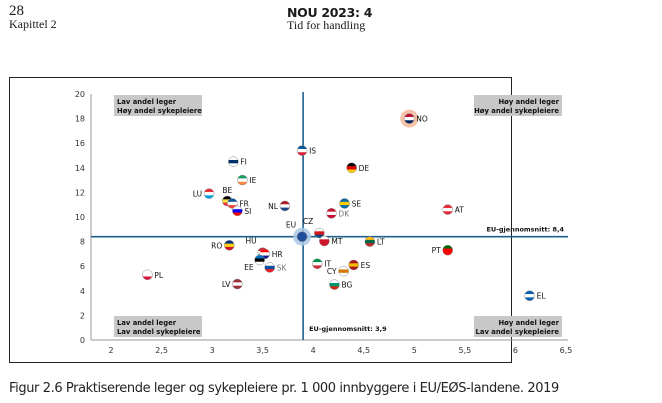 This screenshot has height=403, width=662. What do you see at coordinates (226, 284) in the screenshot?
I see `point-lv-label: LV` at bounding box center [226, 284].